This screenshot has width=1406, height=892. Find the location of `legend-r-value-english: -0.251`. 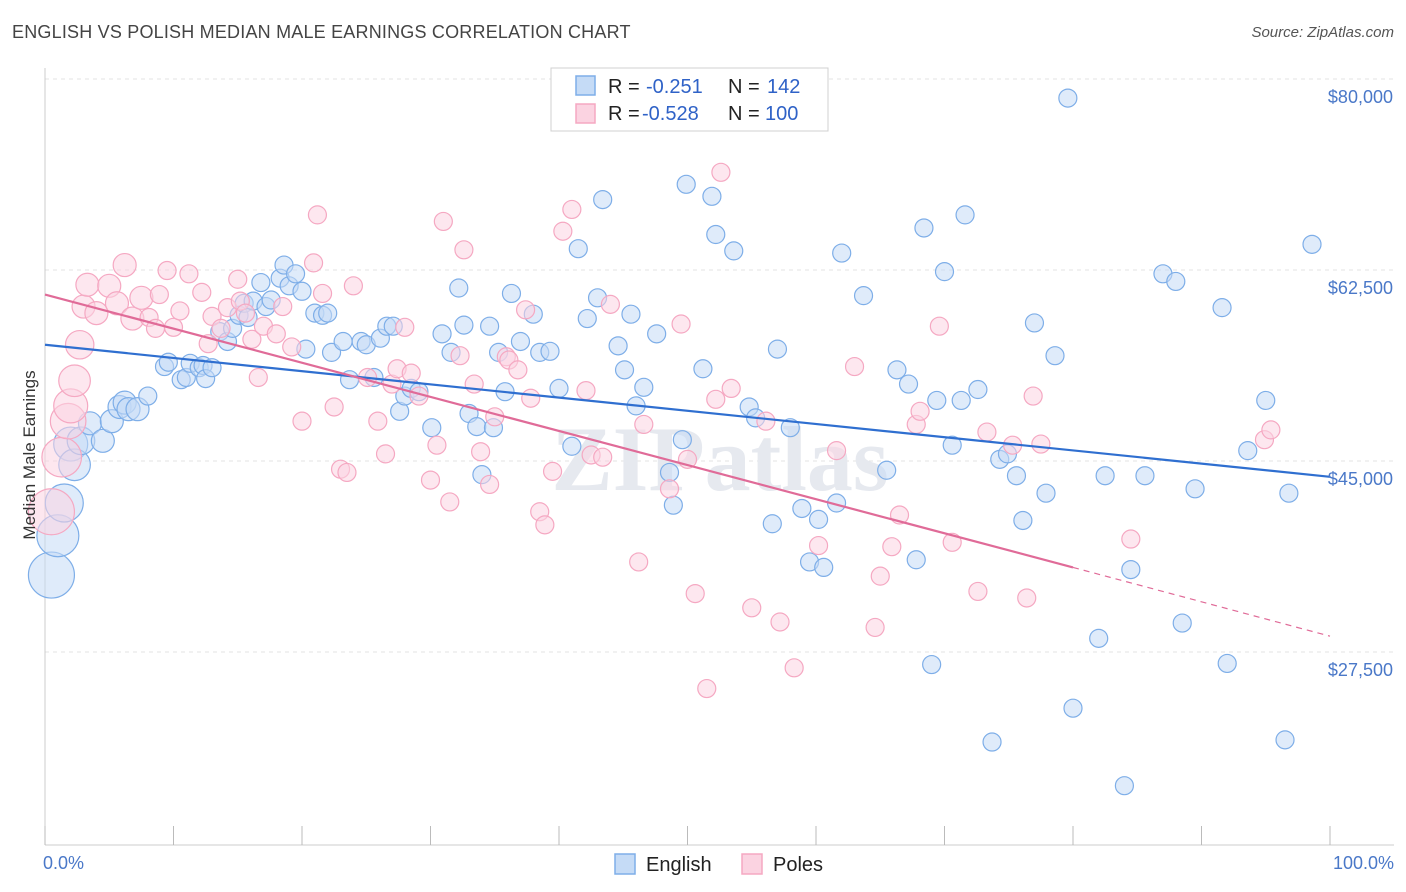

legend-r-value-english: -0.251 is located at coordinates (674, 87).